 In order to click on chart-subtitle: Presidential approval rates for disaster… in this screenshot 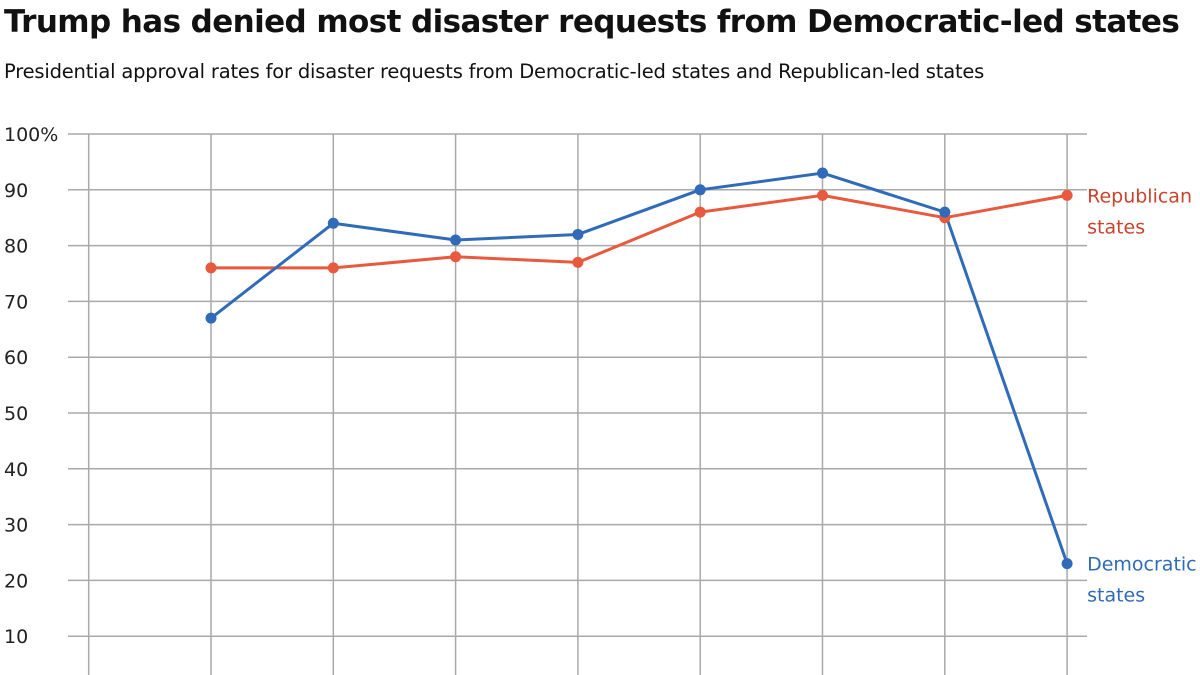, I will do `click(494, 71)`.